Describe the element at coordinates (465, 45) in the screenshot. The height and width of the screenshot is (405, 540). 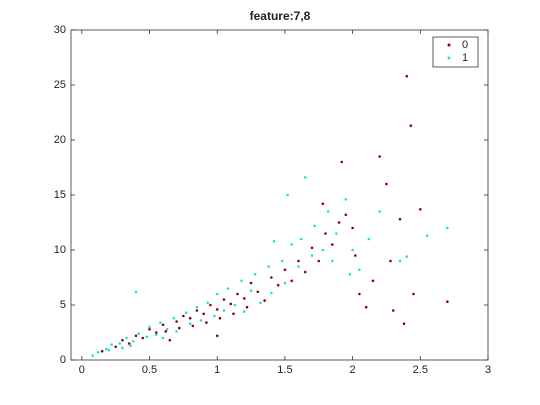
I see `legend-label: 0` at that location.